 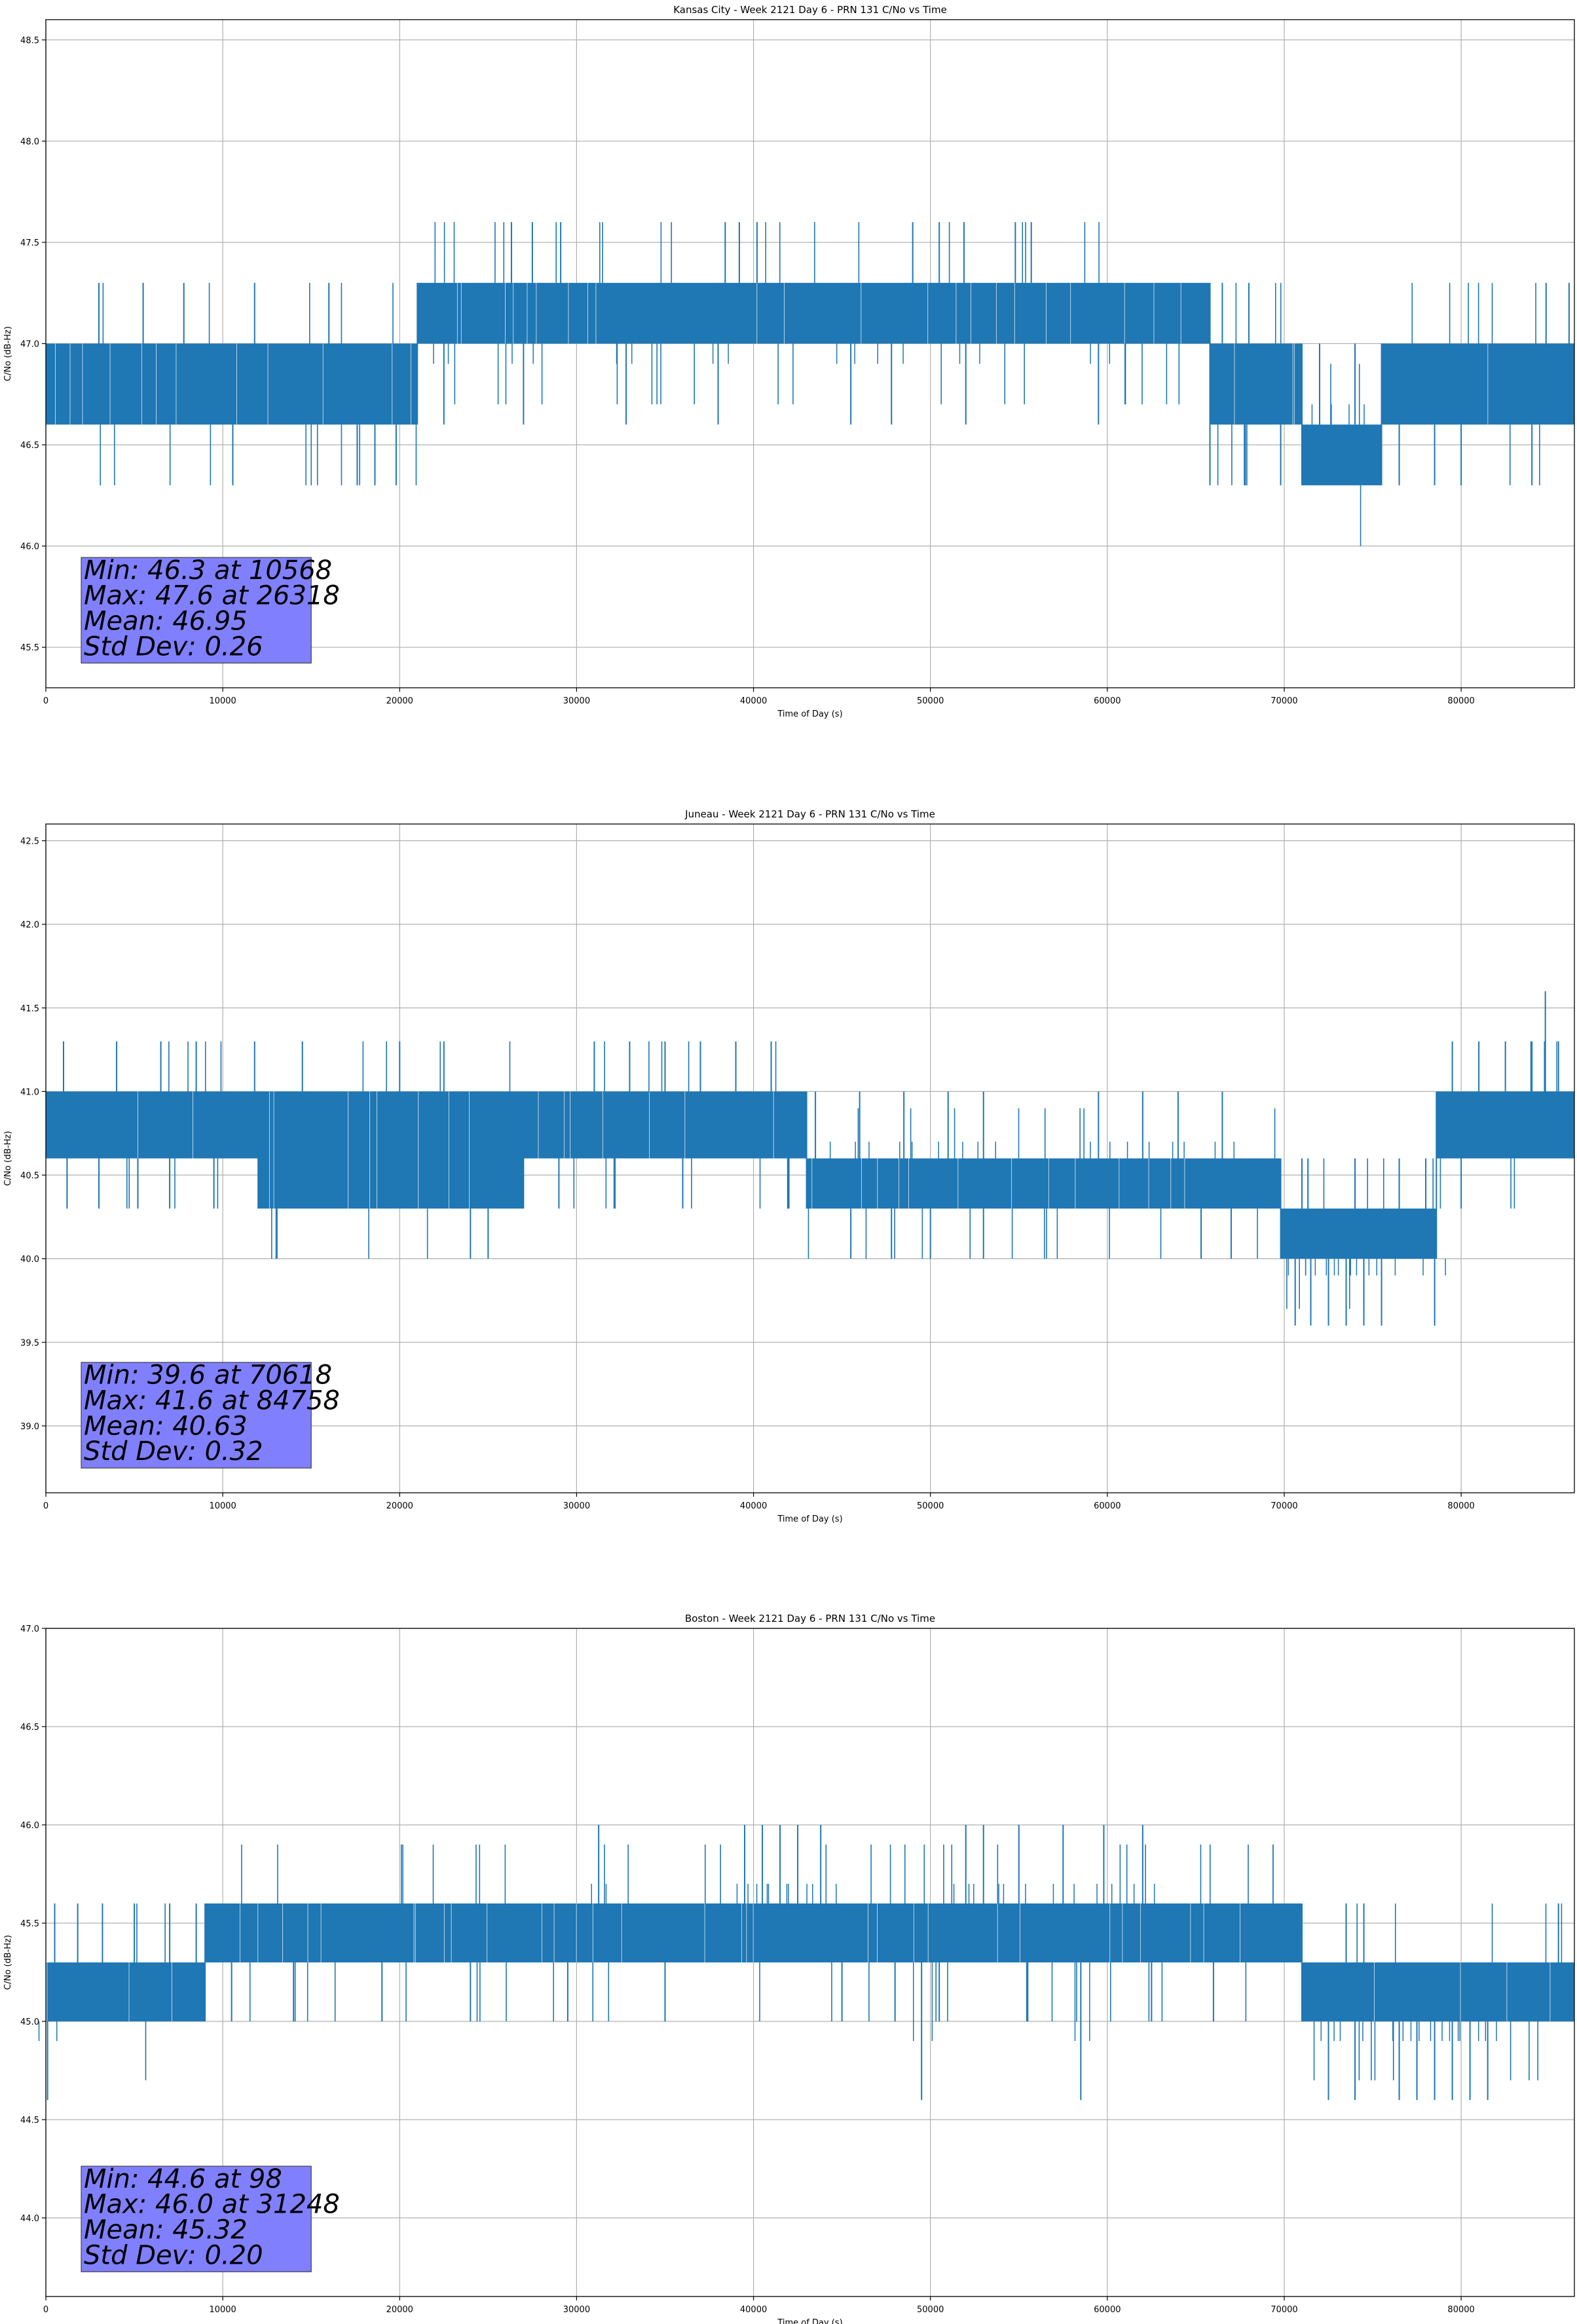 What do you see at coordinates (29, 41) in the screenshot?
I see `y-tick-label: 48.5` at bounding box center [29, 41].